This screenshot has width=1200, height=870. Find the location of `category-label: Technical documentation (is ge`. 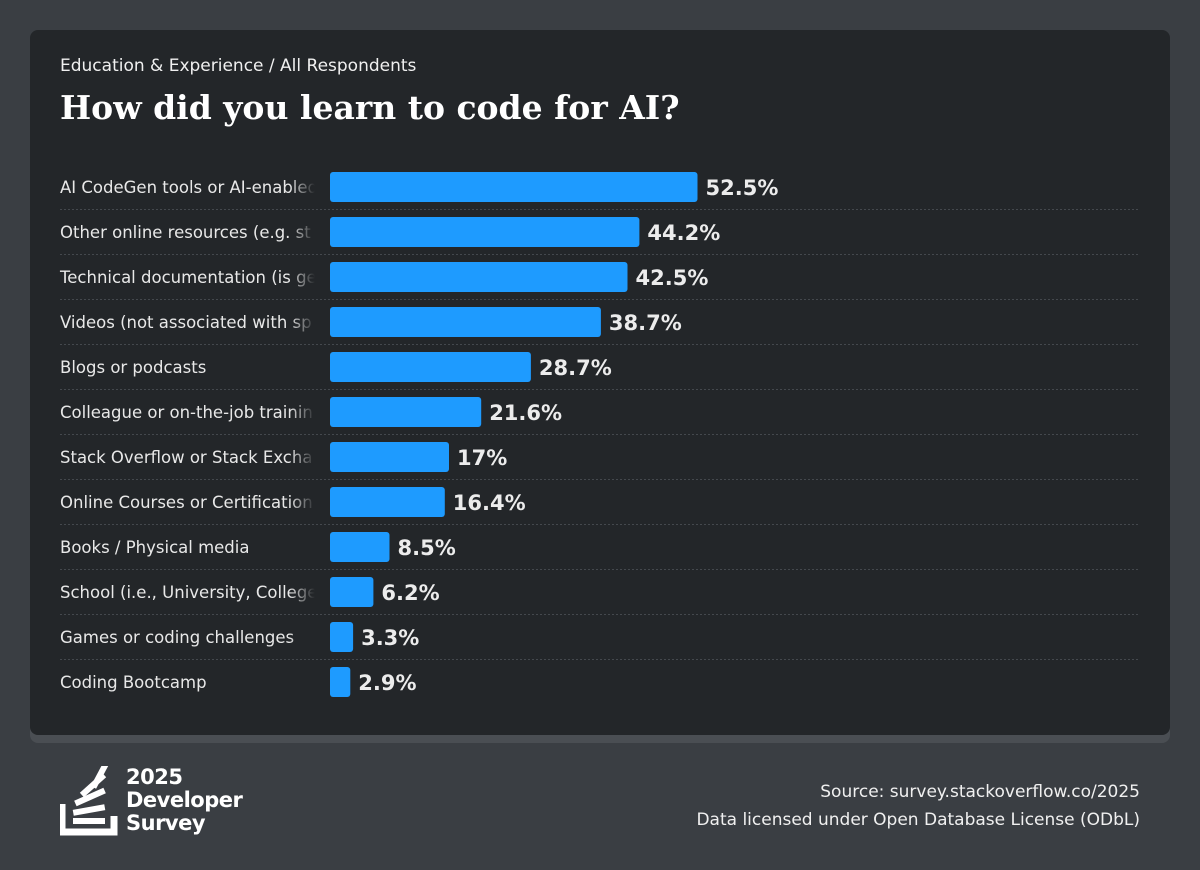

category-label: Technical documentation (is ge is located at coordinates (188, 277).